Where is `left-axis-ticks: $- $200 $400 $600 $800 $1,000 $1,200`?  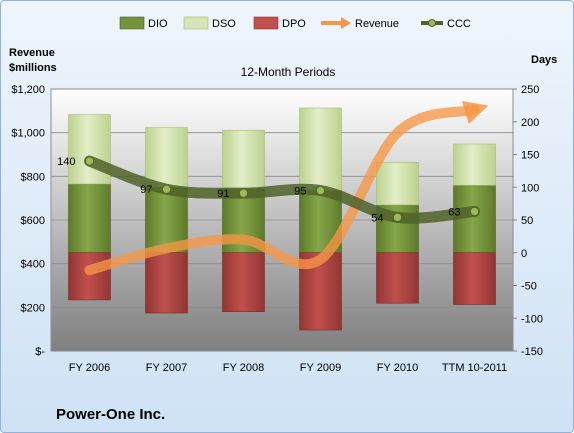 left-axis-ticks: $- $200 $400 $600 $800 $1,000 $1,200 is located at coordinates (28, 221).